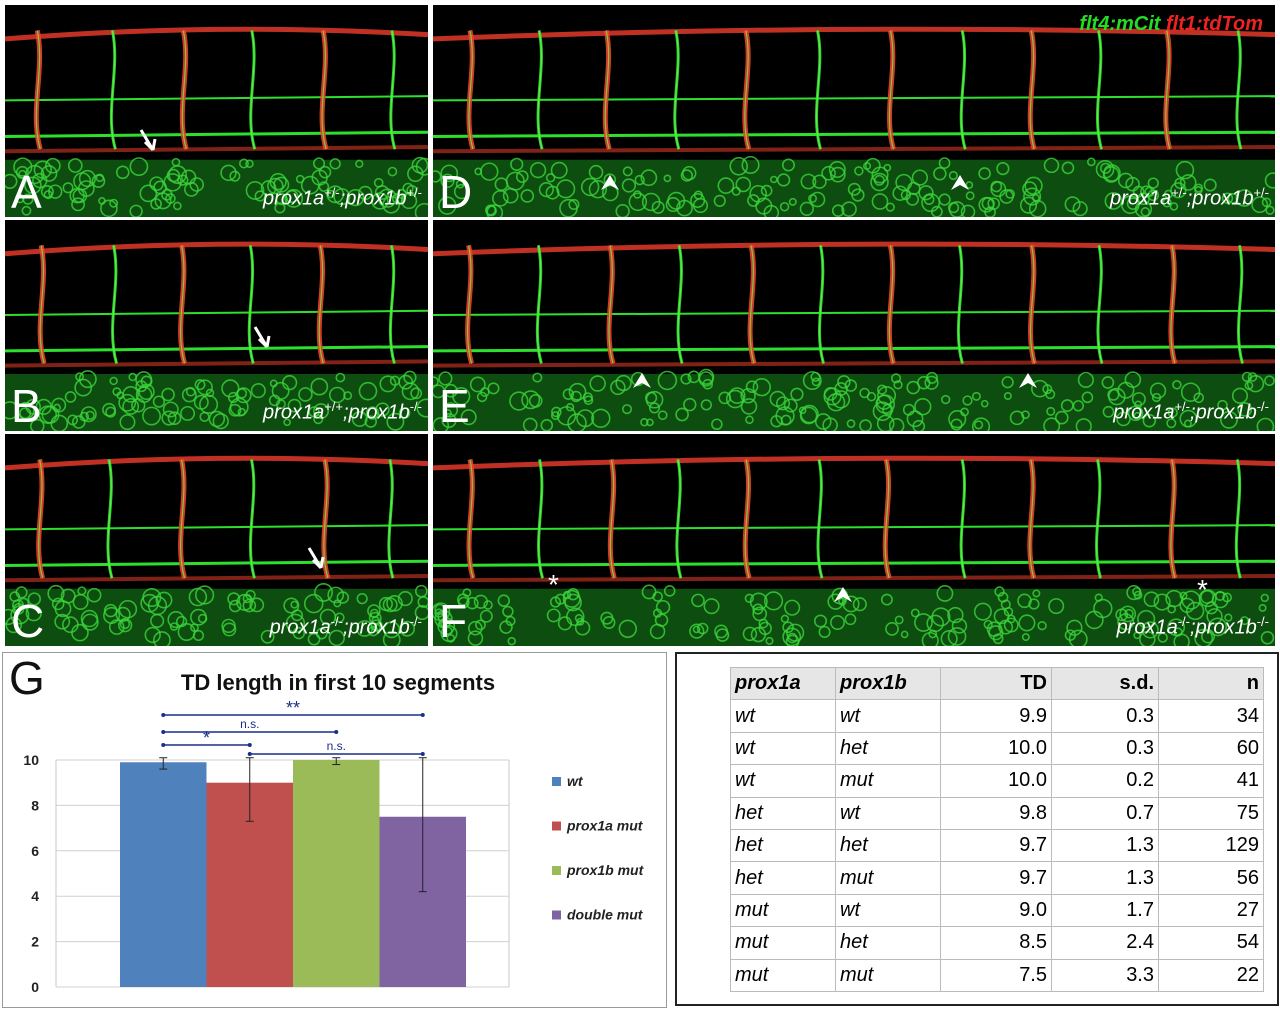  What do you see at coordinates (888, 878) in the screenshot?
I see `cell-prox1b: mut` at bounding box center [888, 878].